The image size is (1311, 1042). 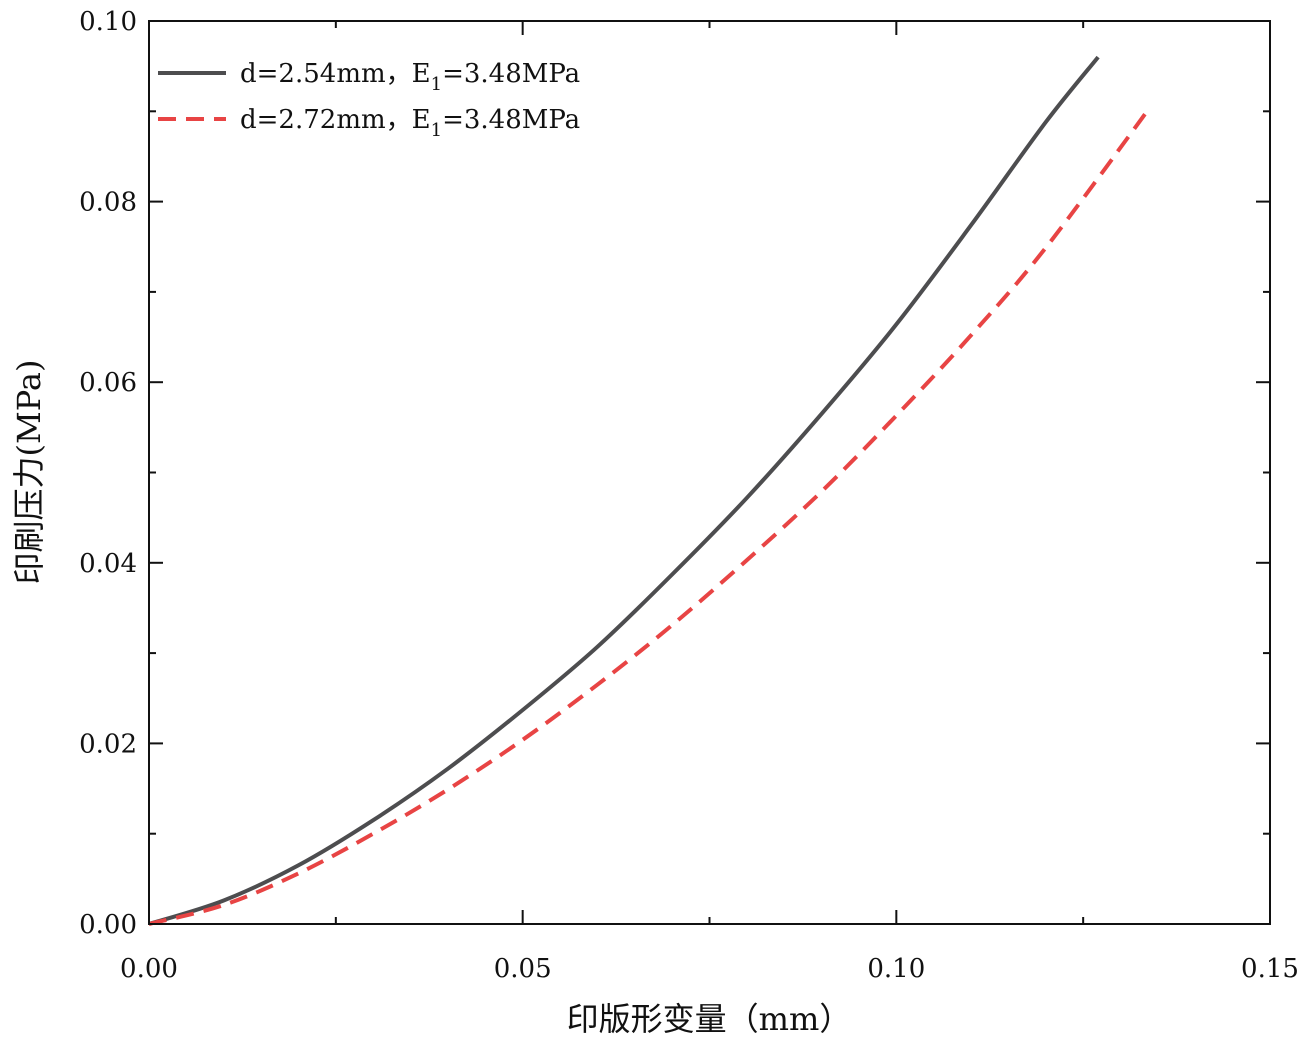 I want to click on y-axis-title: 印刷压力(MPa), so click(x=29, y=472).